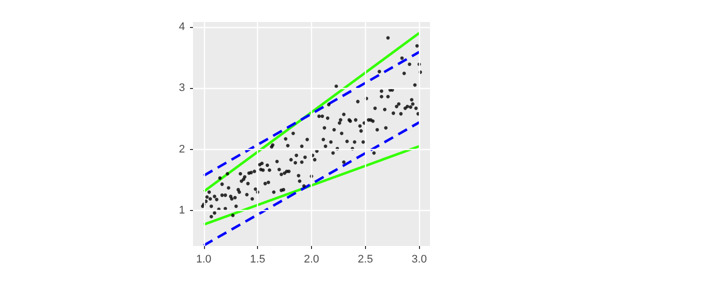 The height and width of the screenshot is (281, 710). Describe the element at coordinates (181, 149) in the screenshot. I see `y-tick-label: 2` at that location.